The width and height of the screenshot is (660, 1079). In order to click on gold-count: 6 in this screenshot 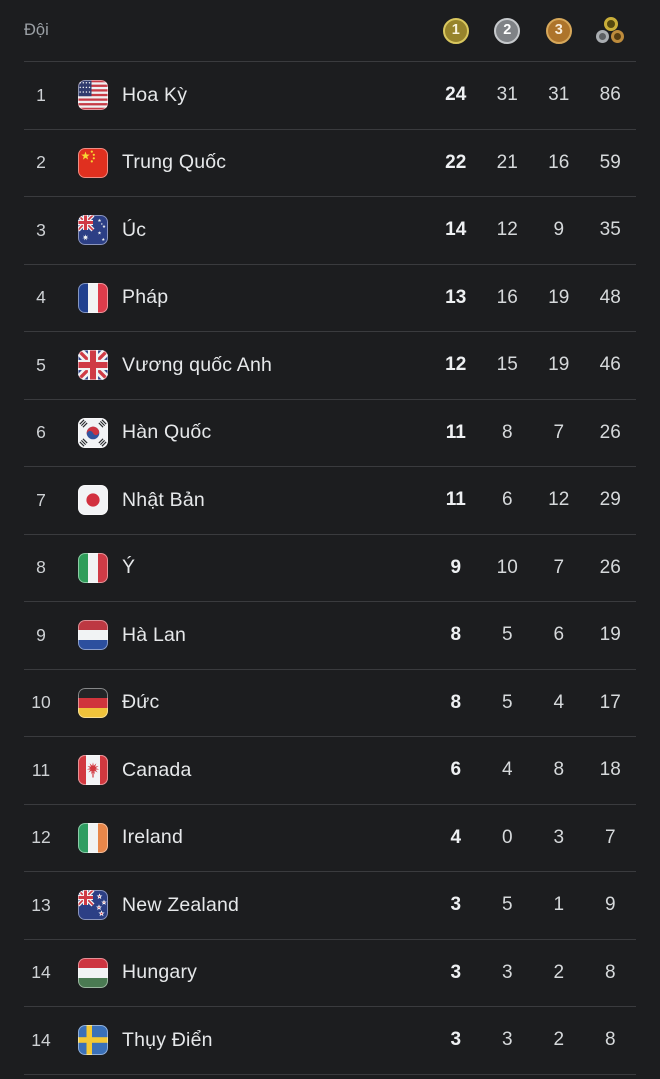, I will do `click(456, 770)`.